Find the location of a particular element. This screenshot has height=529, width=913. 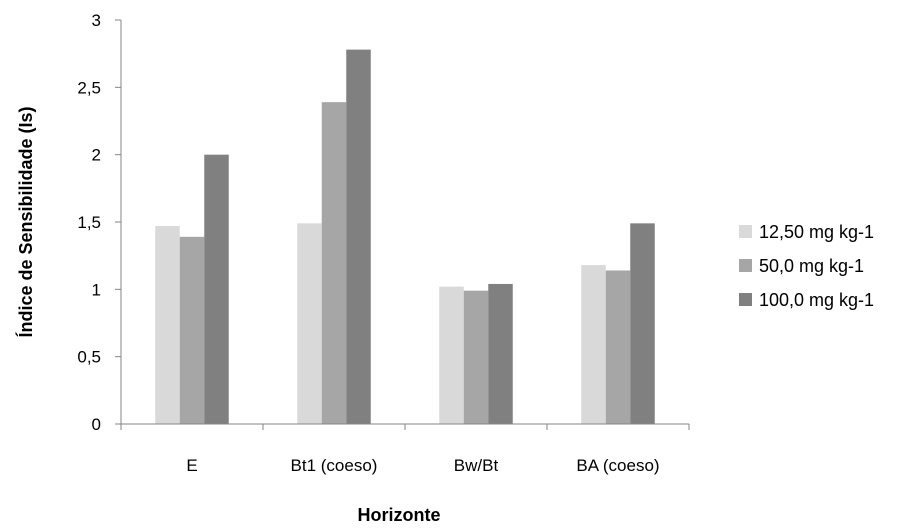

y-tick-label: 1,5 is located at coordinates (89, 222).